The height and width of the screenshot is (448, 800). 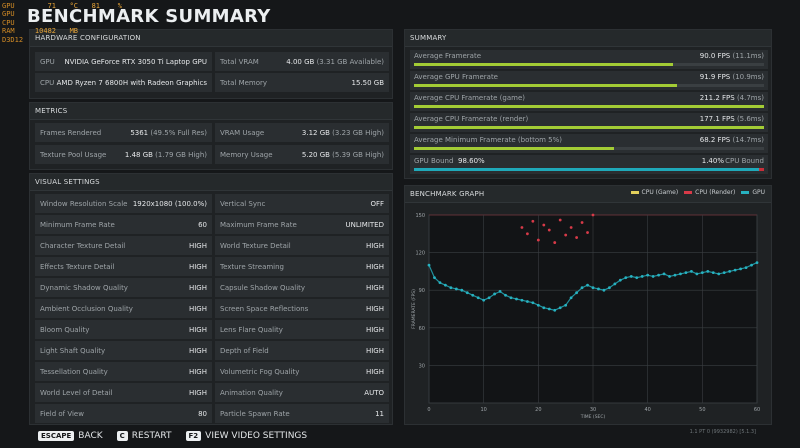 I want to click on summary-value: 177.1 FPS, so click(x=717, y=119).